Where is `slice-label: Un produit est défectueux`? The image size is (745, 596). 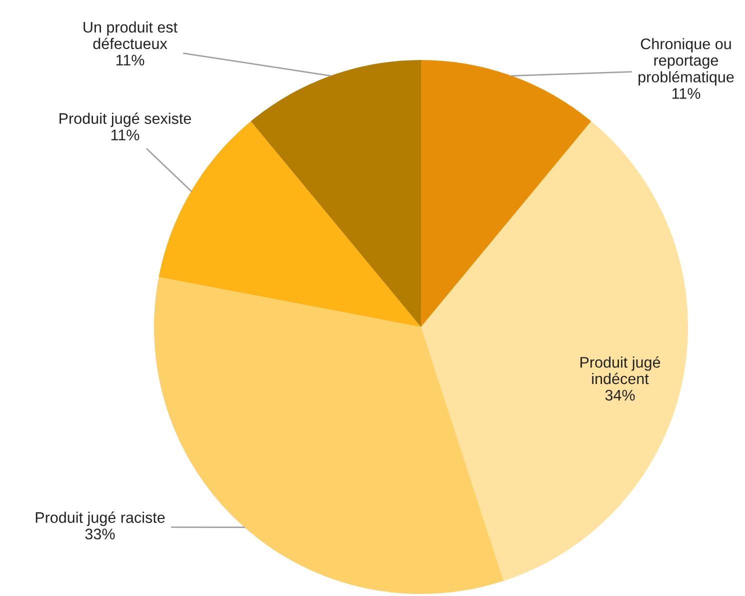
slice-label: Un produit est défectueux is located at coordinates (131, 35).